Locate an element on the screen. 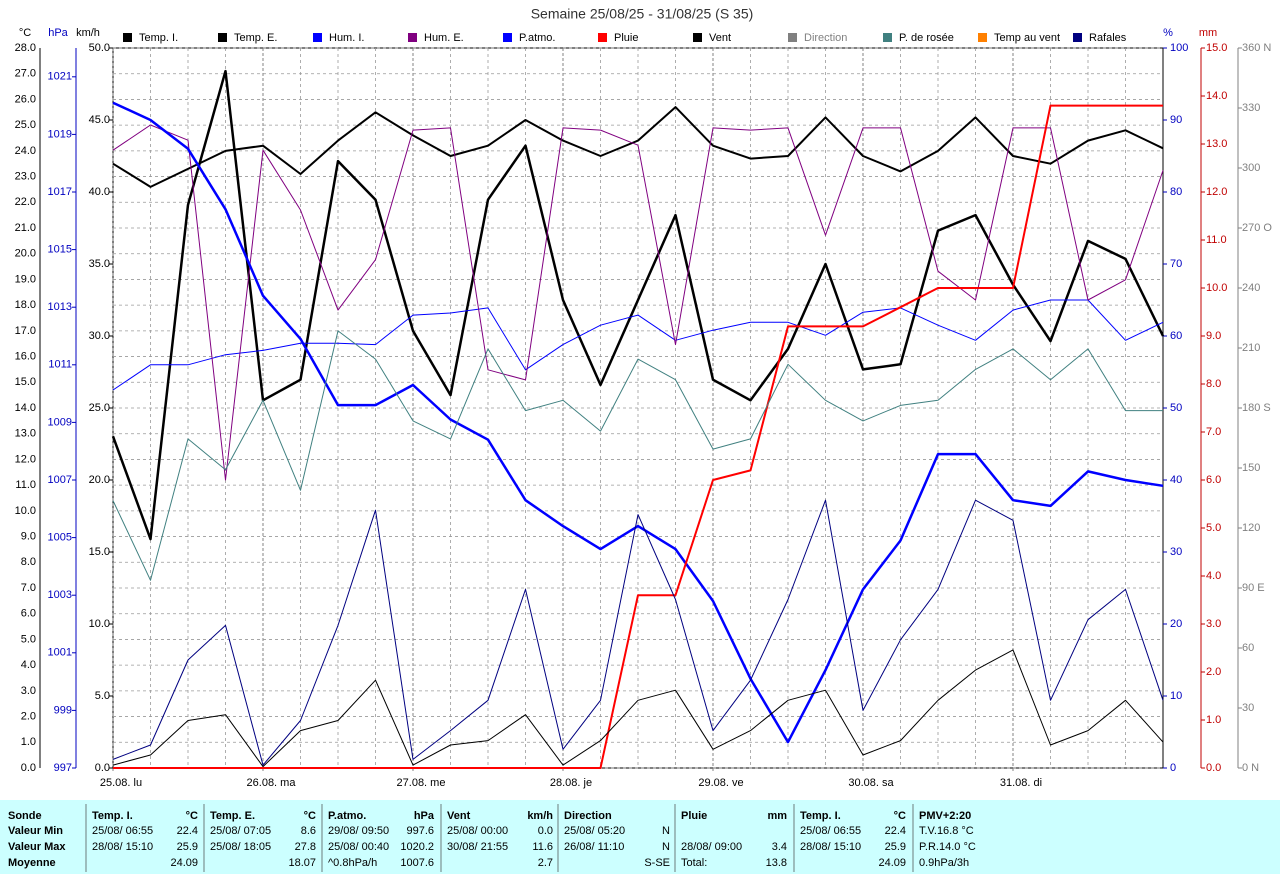  y-tick-label: 10.0 is located at coordinates (1216, 288).